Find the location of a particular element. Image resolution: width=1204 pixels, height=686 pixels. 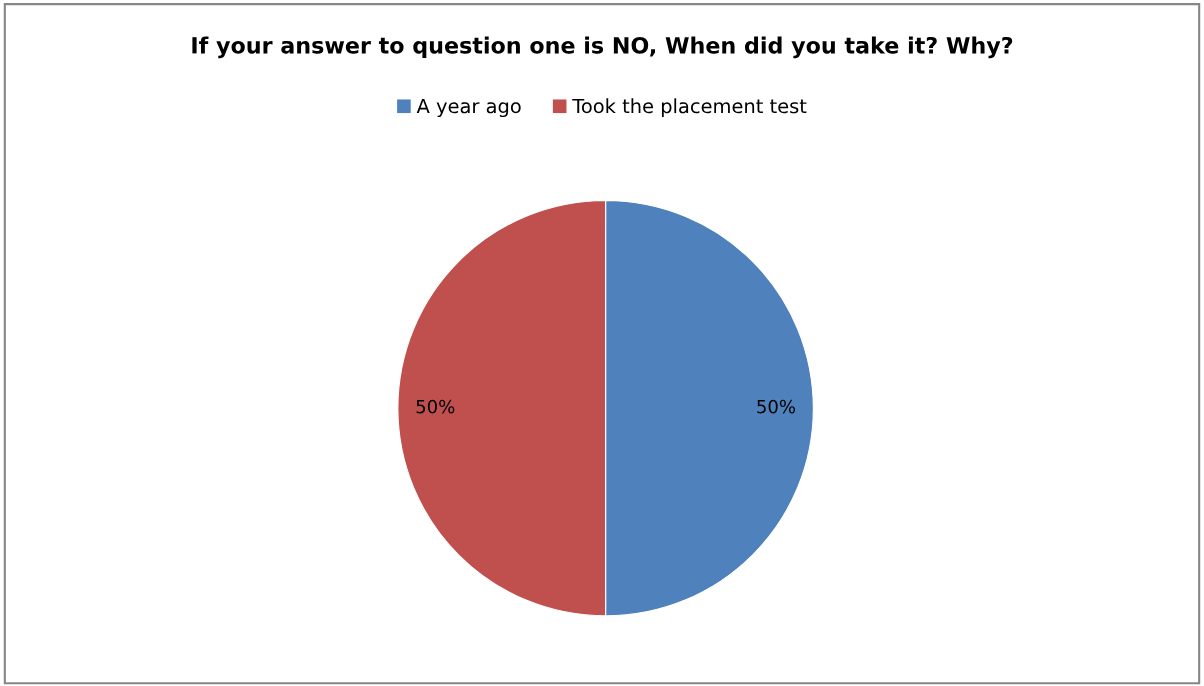

legend-label: A year ago is located at coordinates (468, 108).